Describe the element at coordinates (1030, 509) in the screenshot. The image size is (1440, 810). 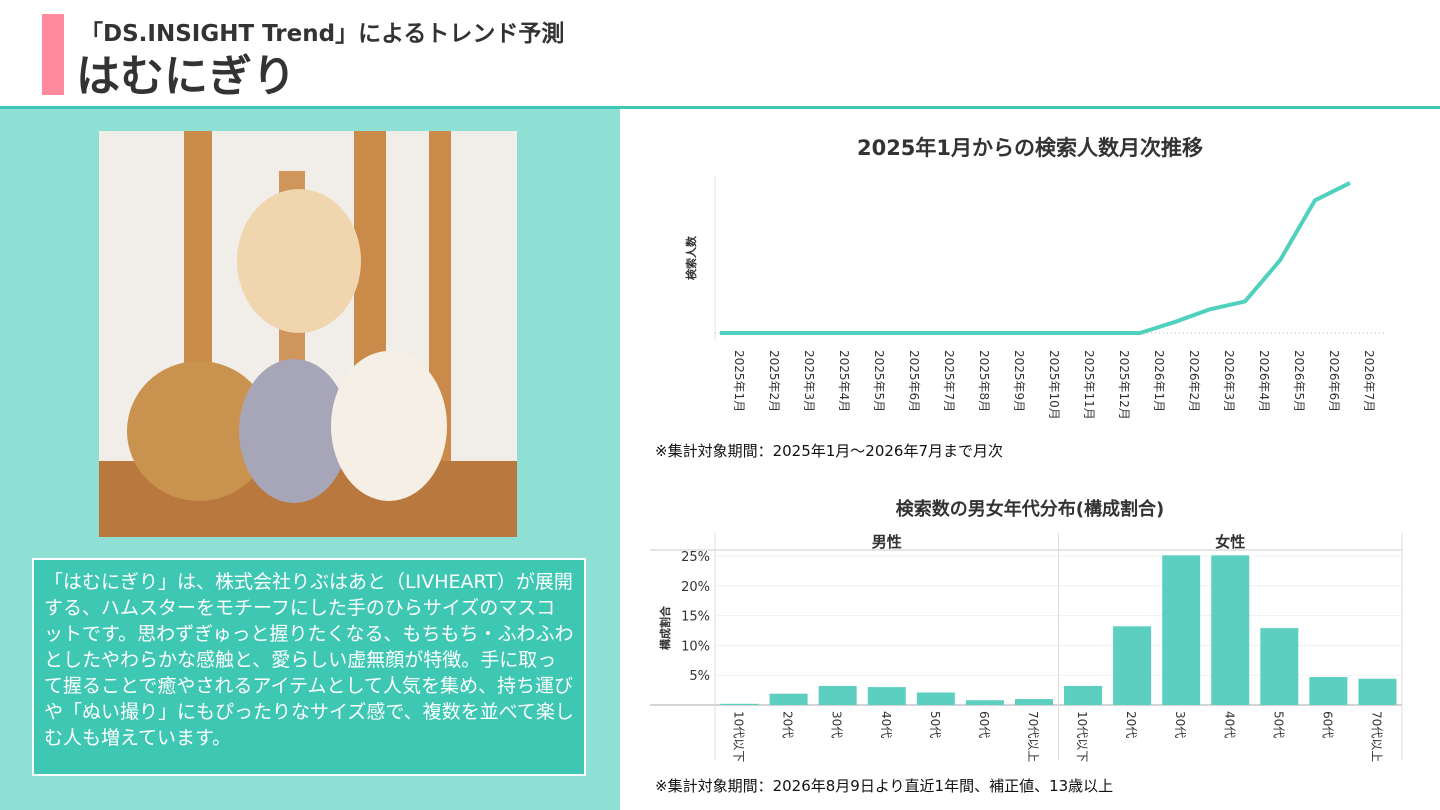
I see `chart-title: 検索数の男女年代分布(構成割合)` at that location.